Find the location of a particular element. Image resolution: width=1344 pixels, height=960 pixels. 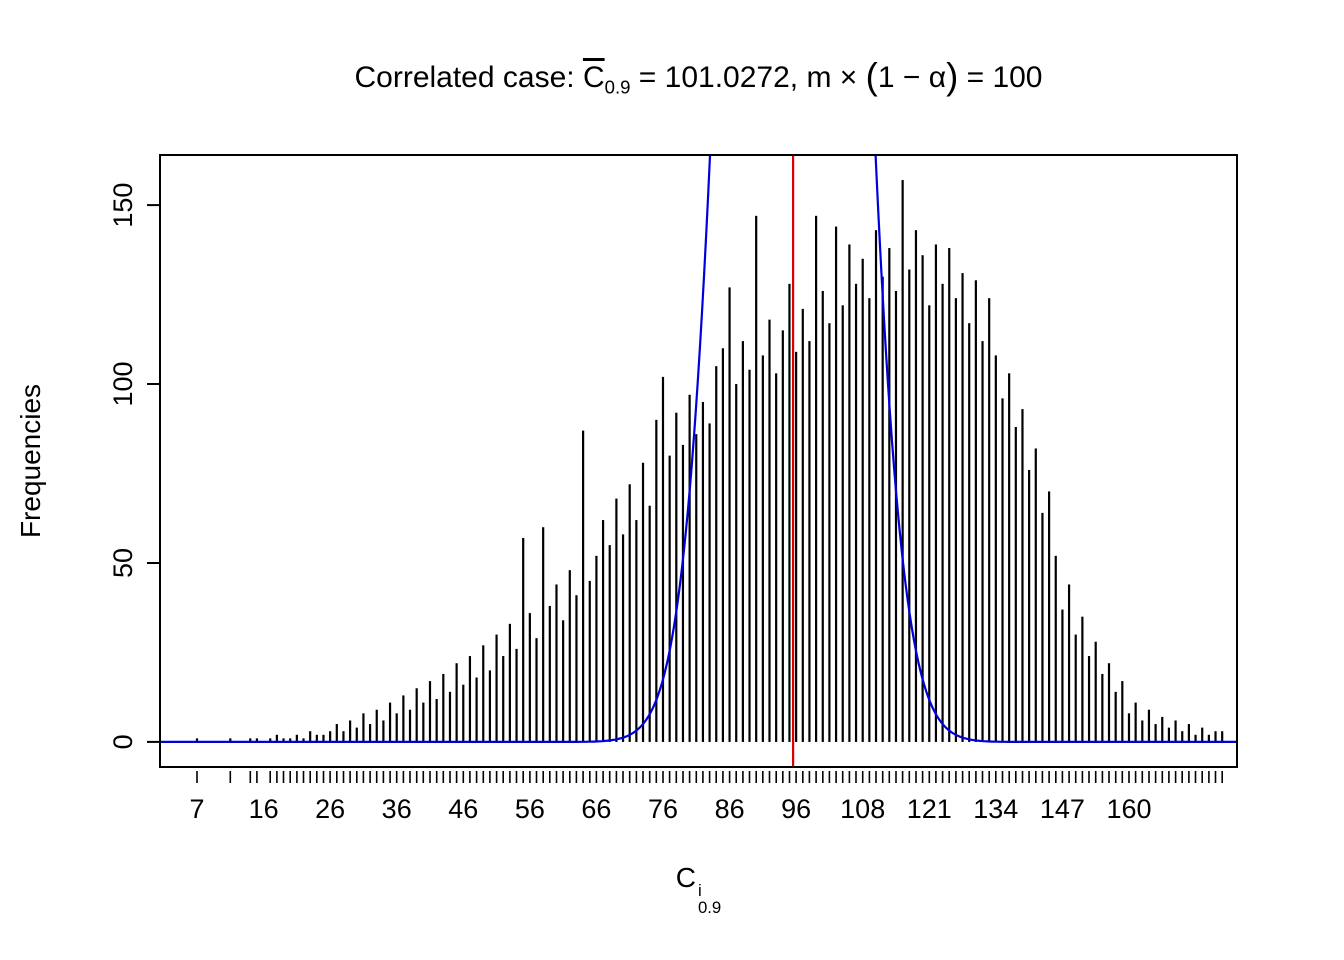

y-tick-label: 100 is located at coordinates (123, 383).